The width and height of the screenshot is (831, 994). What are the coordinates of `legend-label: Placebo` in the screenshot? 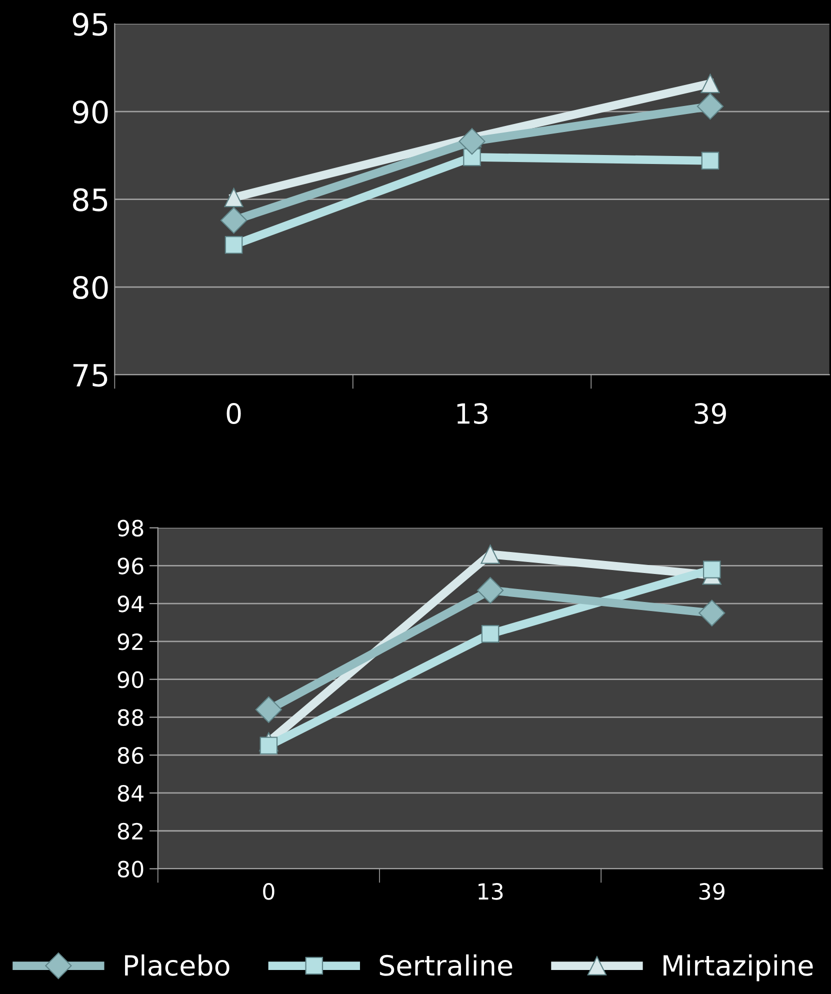 It's located at (177, 965).